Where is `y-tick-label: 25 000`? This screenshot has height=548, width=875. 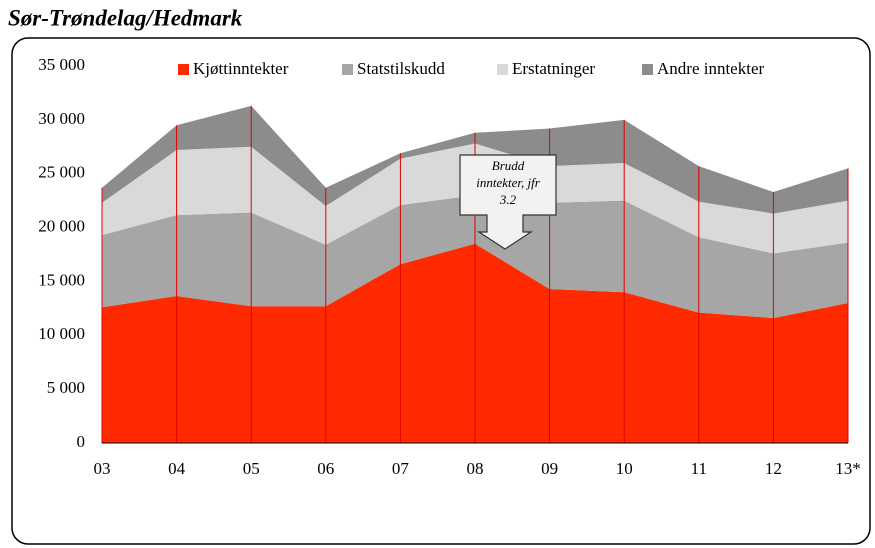 y-tick-label: 25 000 is located at coordinates (61, 172).